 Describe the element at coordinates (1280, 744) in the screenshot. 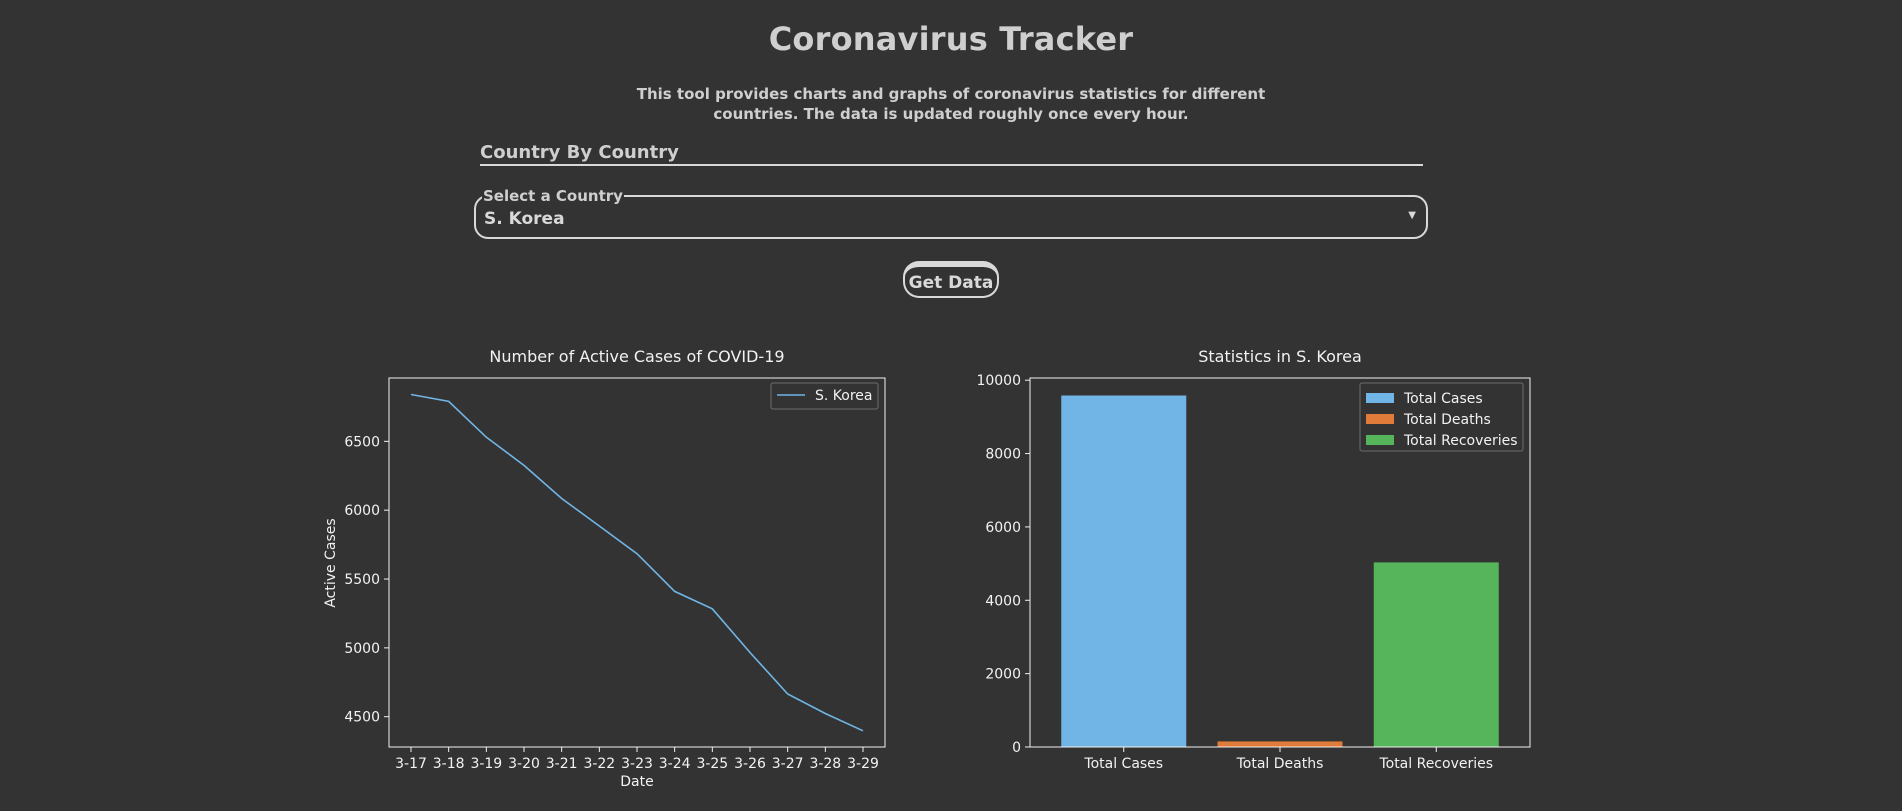

I see `bar-total-deaths` at that location.